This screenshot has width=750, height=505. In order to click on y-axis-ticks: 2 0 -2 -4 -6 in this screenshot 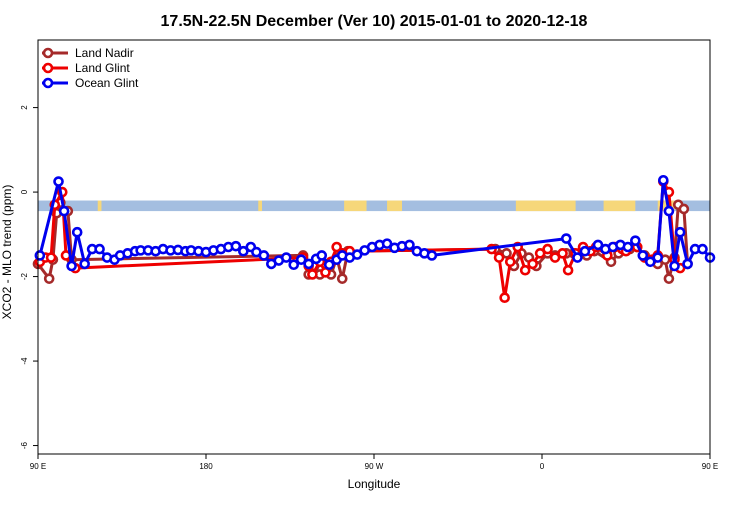, I will do `click(29, 277)`.